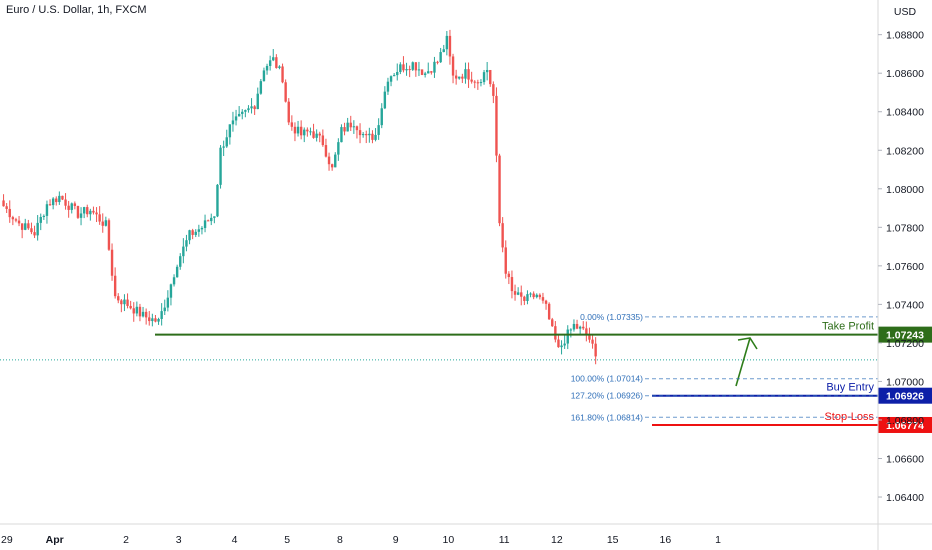 This screenshot has width=932, height=550. Describe the element at coordinates (557, 540) in the screenshot. I see `time-tick-label: 12` at that location.